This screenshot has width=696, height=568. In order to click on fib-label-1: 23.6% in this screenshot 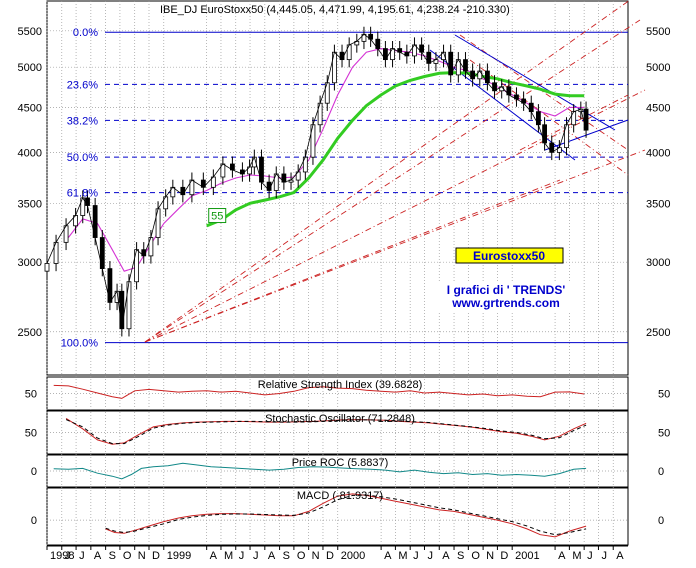, I will do `click(82, 85)`.